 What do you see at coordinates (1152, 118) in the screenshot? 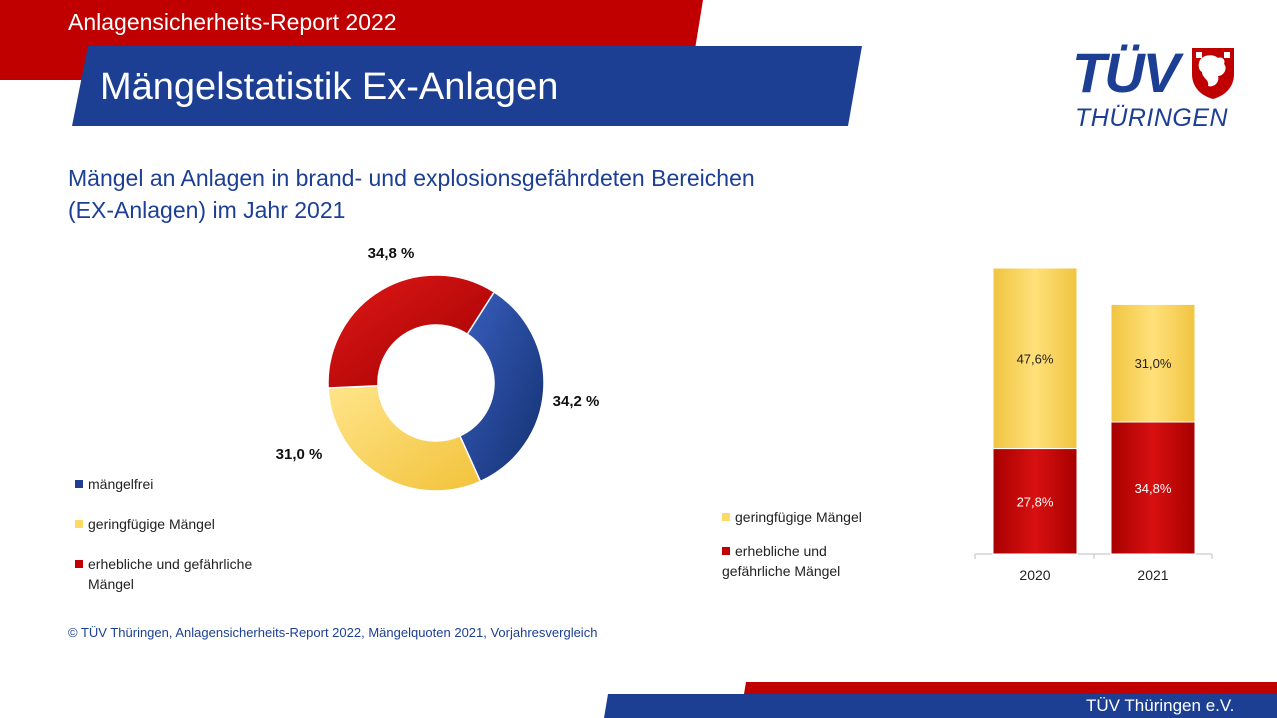
I see `logo-region: THÜRINGEN` at bounding box center [1152, 118].